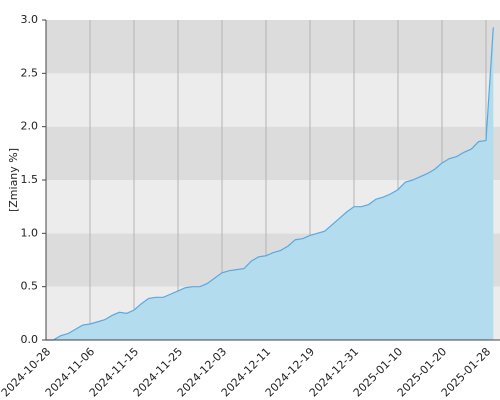 The image size is (500, 400). What do you see at coordinates (30, 19) in the screenshot?
I see `y-tick-label: 3.0` at bounding box center [30, 19].